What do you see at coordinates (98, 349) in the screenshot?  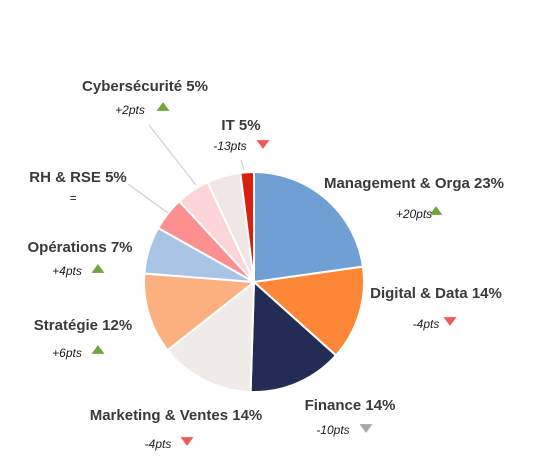 I see `trend-arrow-strategie` at bounding box center [98, 349].